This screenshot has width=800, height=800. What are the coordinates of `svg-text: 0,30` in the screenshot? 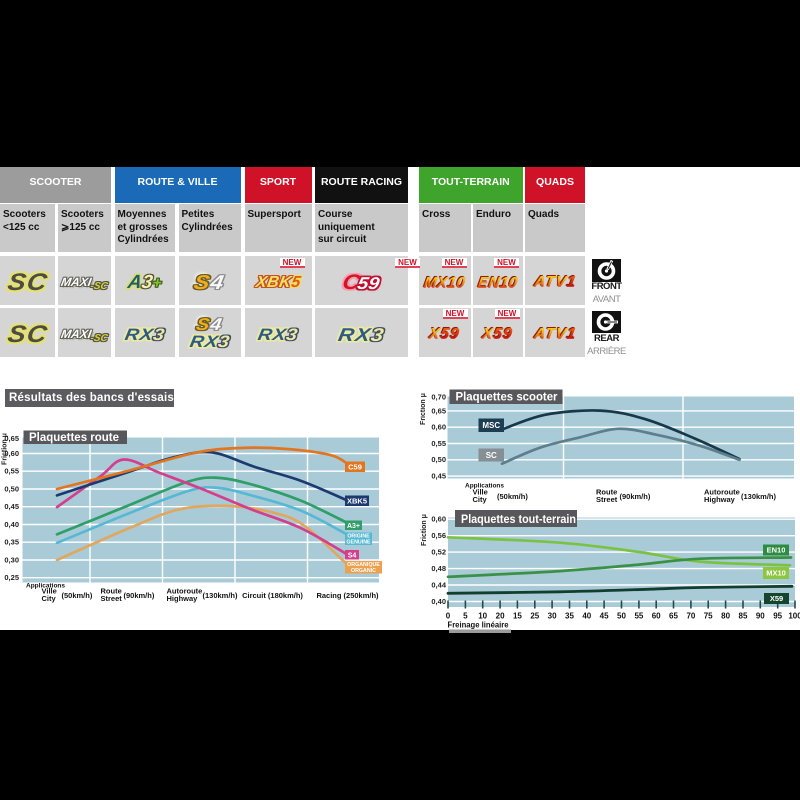 It's located at (11, 559).